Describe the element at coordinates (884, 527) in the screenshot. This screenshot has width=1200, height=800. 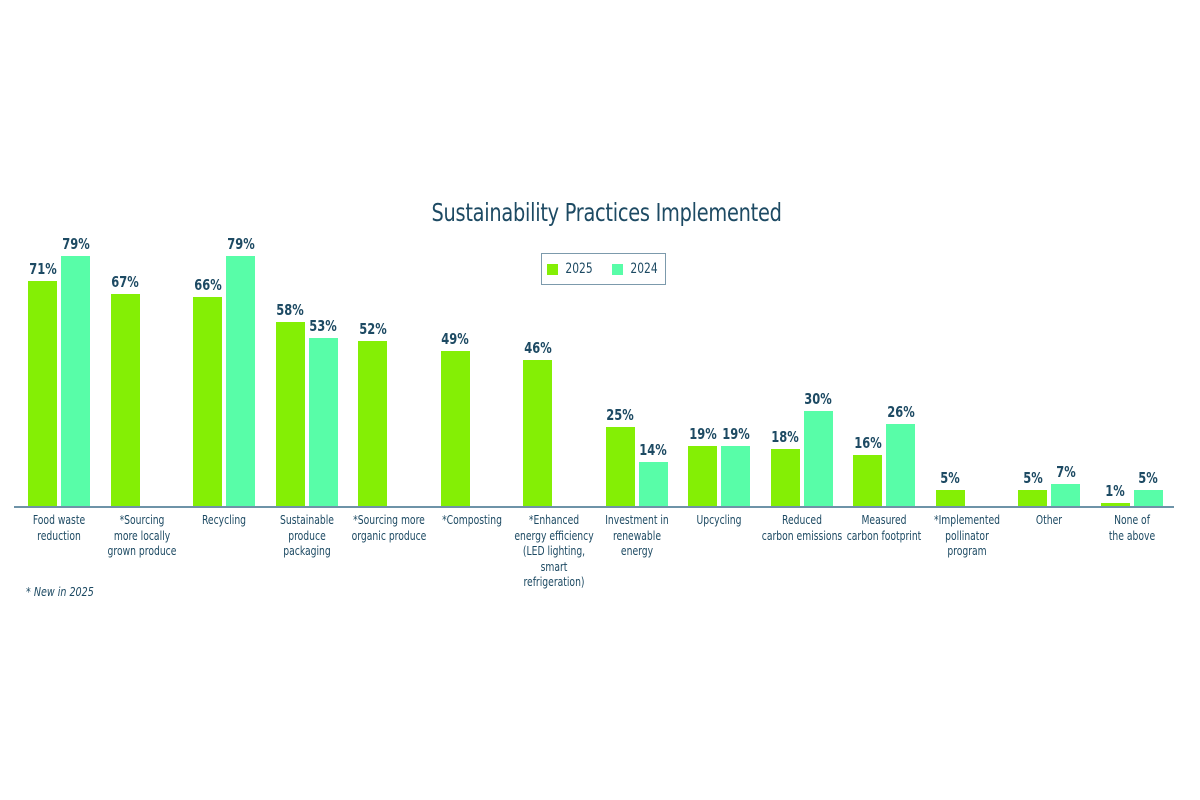
I see `category-label: Measured carbon footprint` at that location.